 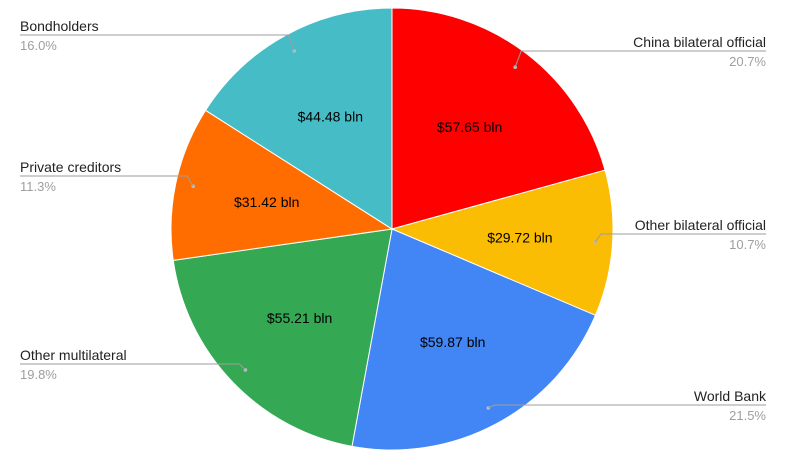 I want to click on slice-value-label-bondholders: $44.48 bln, so click(x=330, y=117).